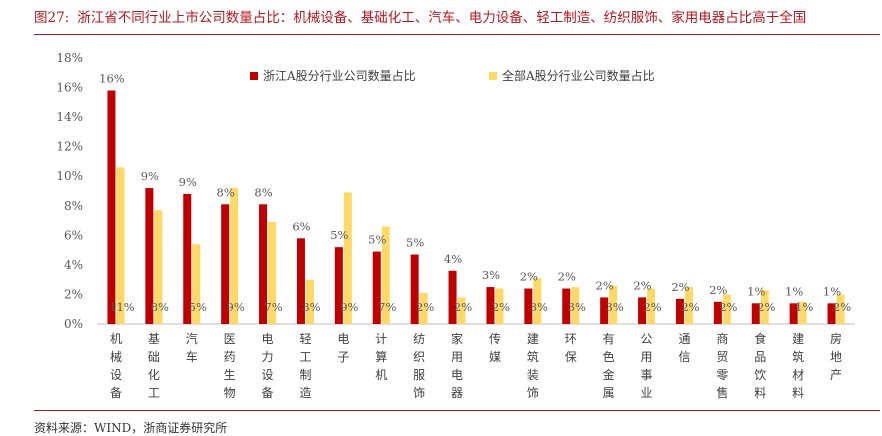  I want to click on x-category-label: 备, so click(268, 393).